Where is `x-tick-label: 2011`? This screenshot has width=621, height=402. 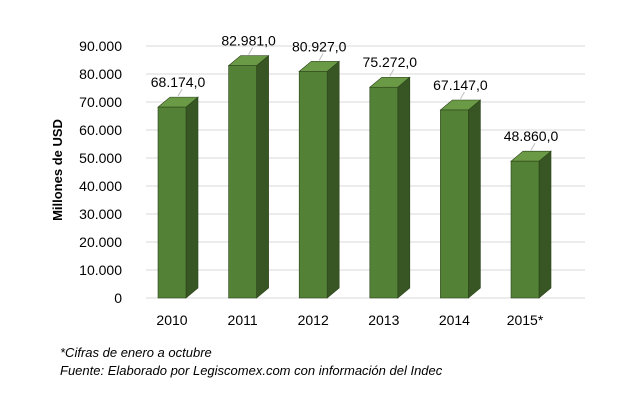 x-tick-label: 2011 is located at coordinates (243, 320).